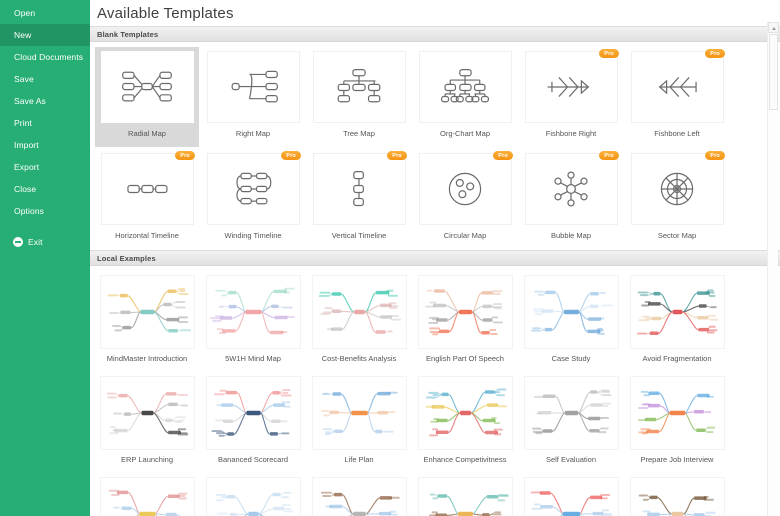 This screenshot has height=516, width=780. Describe the element at coordinates (465, 235) in the screenshot. I see `template-card-label: Circular Map` at that location.